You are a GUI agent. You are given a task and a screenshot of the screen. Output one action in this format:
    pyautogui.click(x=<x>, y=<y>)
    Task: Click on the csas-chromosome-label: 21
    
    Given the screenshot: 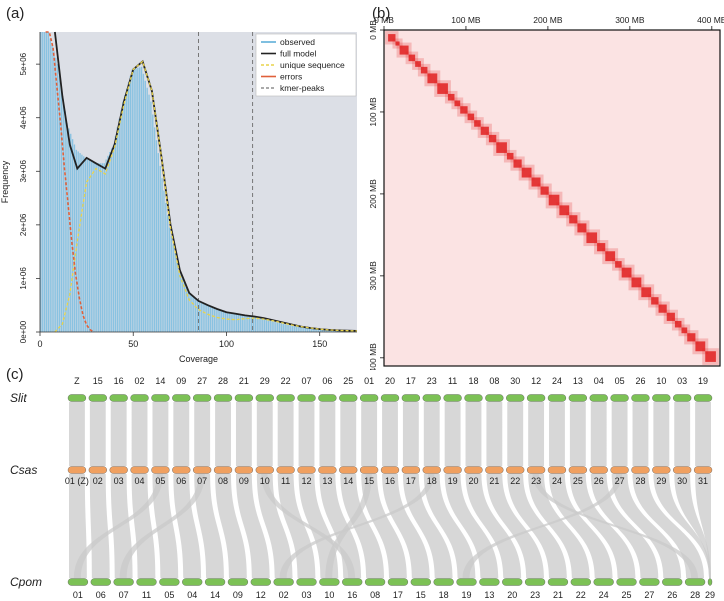 What is the action you would take?
    pyautogui.click(x=494, y=481)
    